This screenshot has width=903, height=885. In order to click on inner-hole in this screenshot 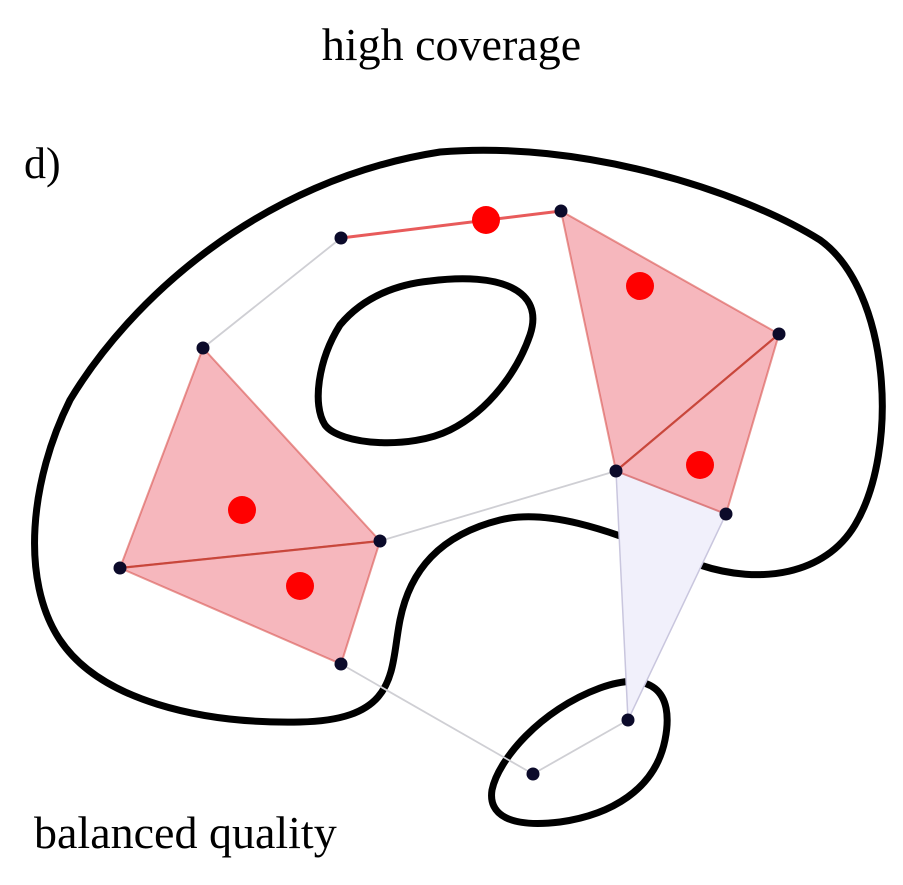, I will do `click(425, 361)`.